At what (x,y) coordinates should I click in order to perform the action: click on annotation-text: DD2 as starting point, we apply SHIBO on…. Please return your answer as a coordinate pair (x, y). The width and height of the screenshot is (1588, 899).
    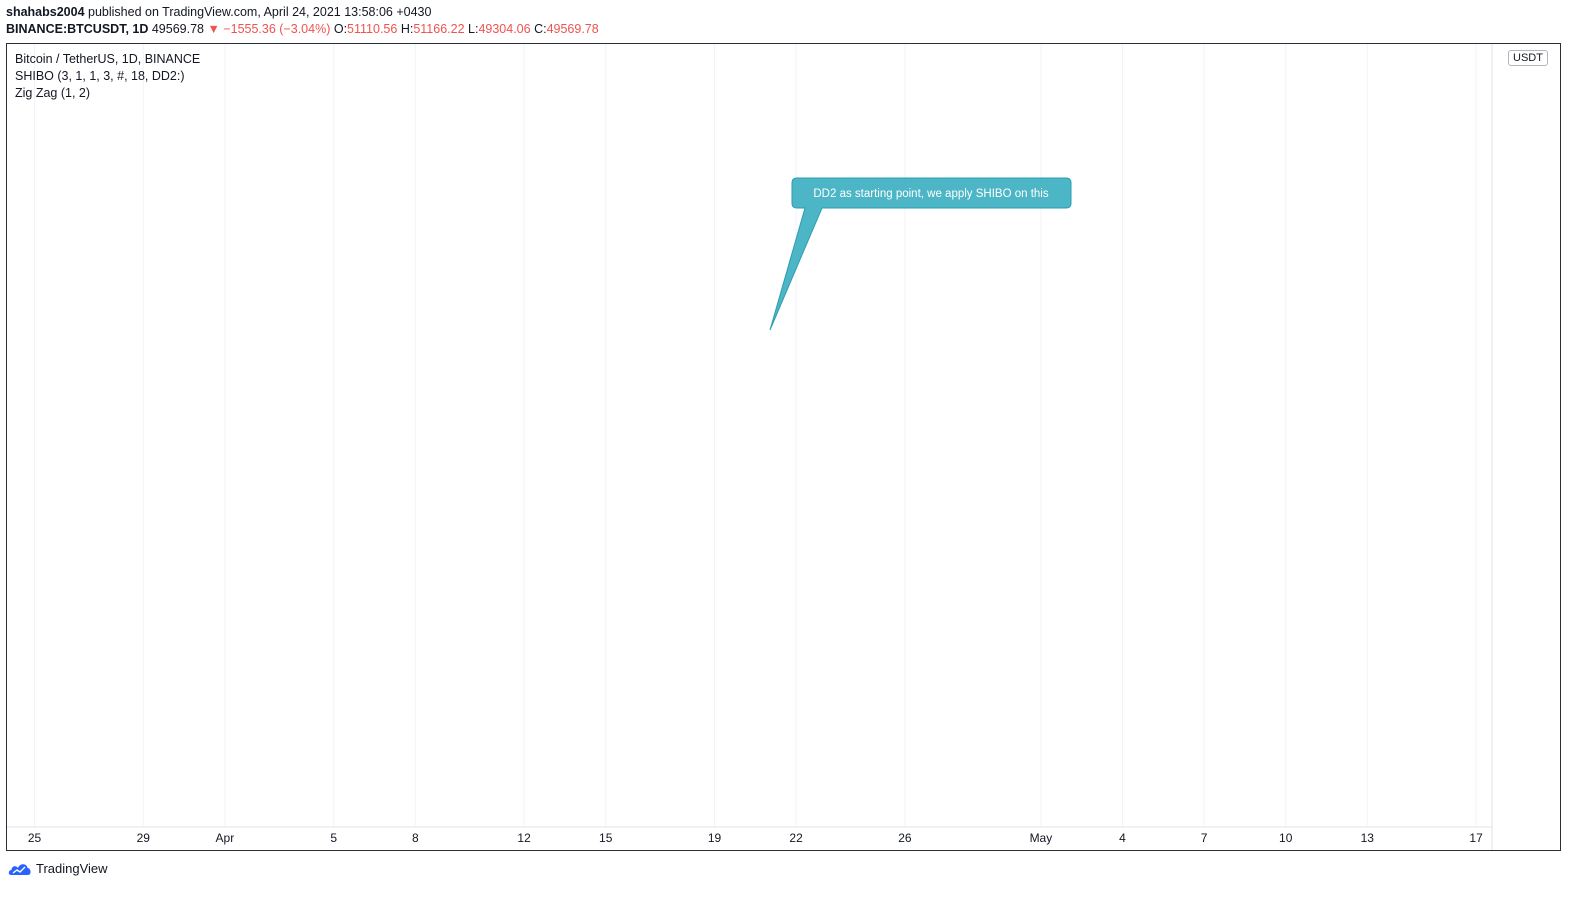
    Looking at the image, I should click on (930, 194).